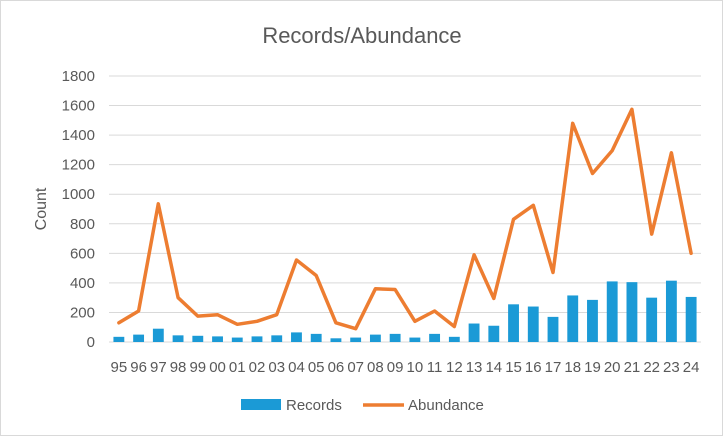  I want to click on x-tick-label: 23, so click(671, 367).